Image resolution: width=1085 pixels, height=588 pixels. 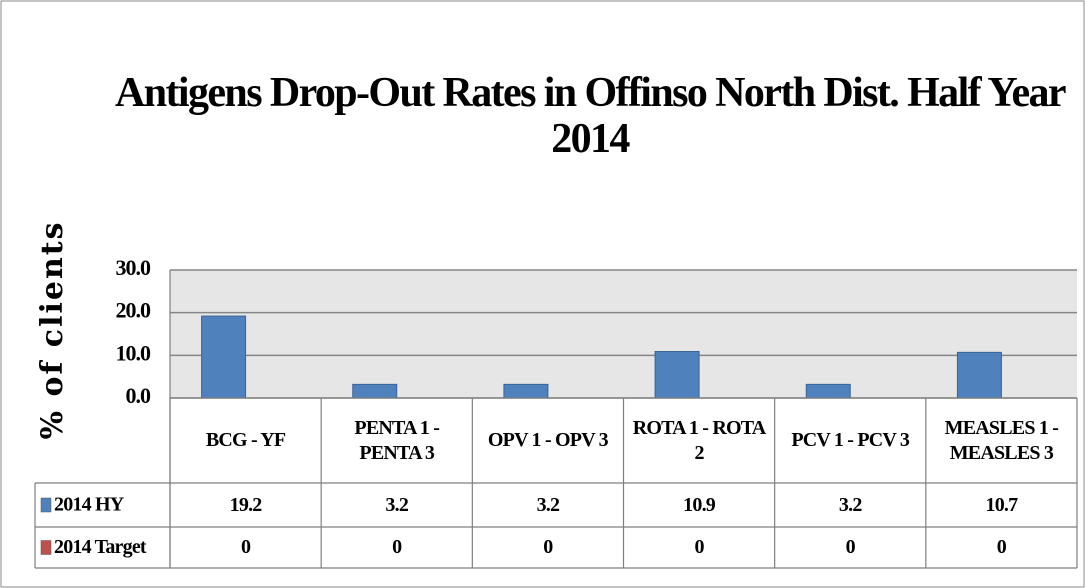 I want to click on data-table-value: 10.7, so click(x=1002, y=504).